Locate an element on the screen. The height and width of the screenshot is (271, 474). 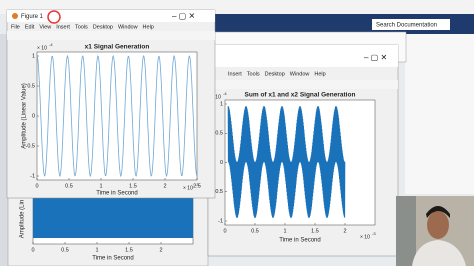
window-title: Figure 1 is located at coordinates (32, 17).